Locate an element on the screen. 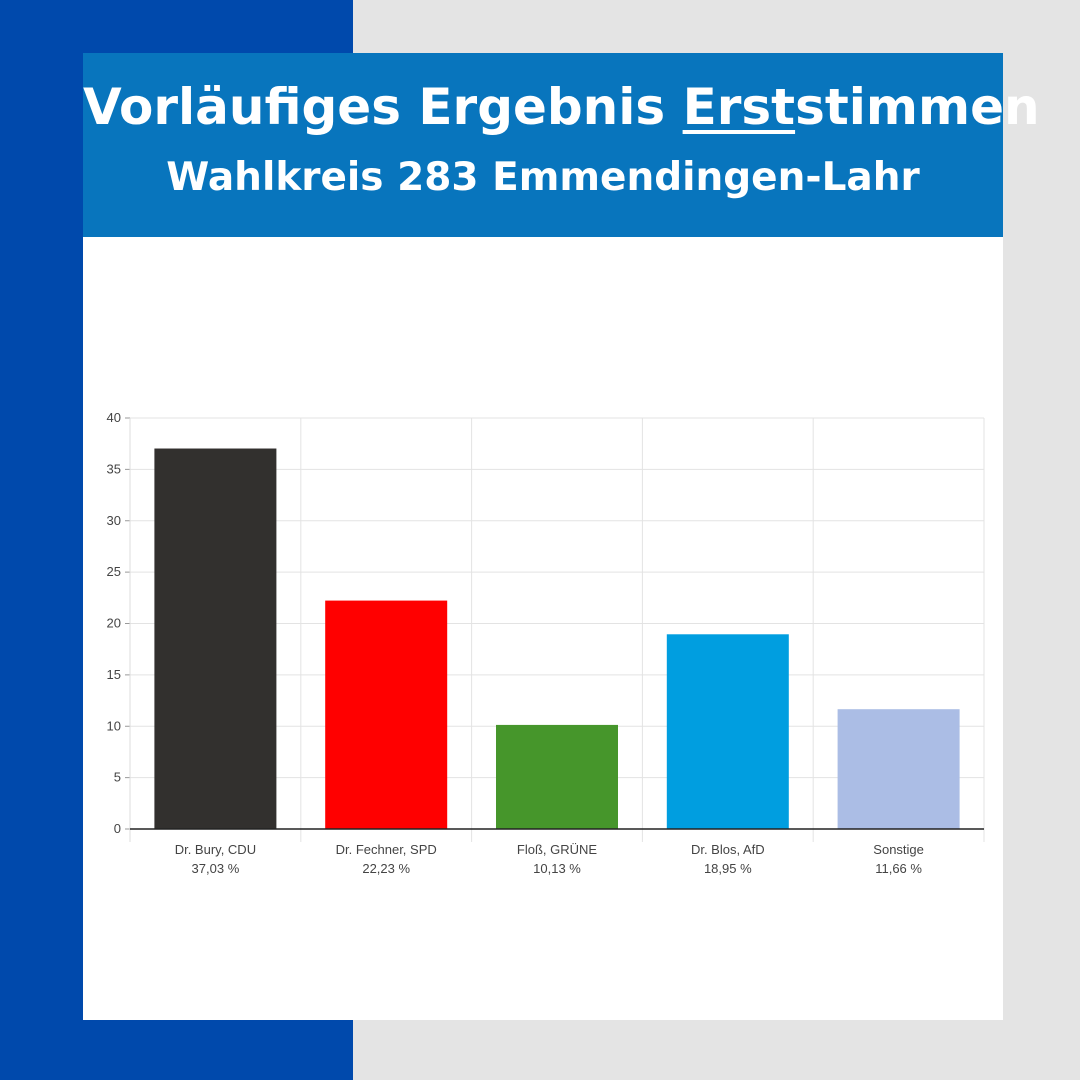  x-category-label: Dr. Fechner, SPD is located at coordinates (386, 849).